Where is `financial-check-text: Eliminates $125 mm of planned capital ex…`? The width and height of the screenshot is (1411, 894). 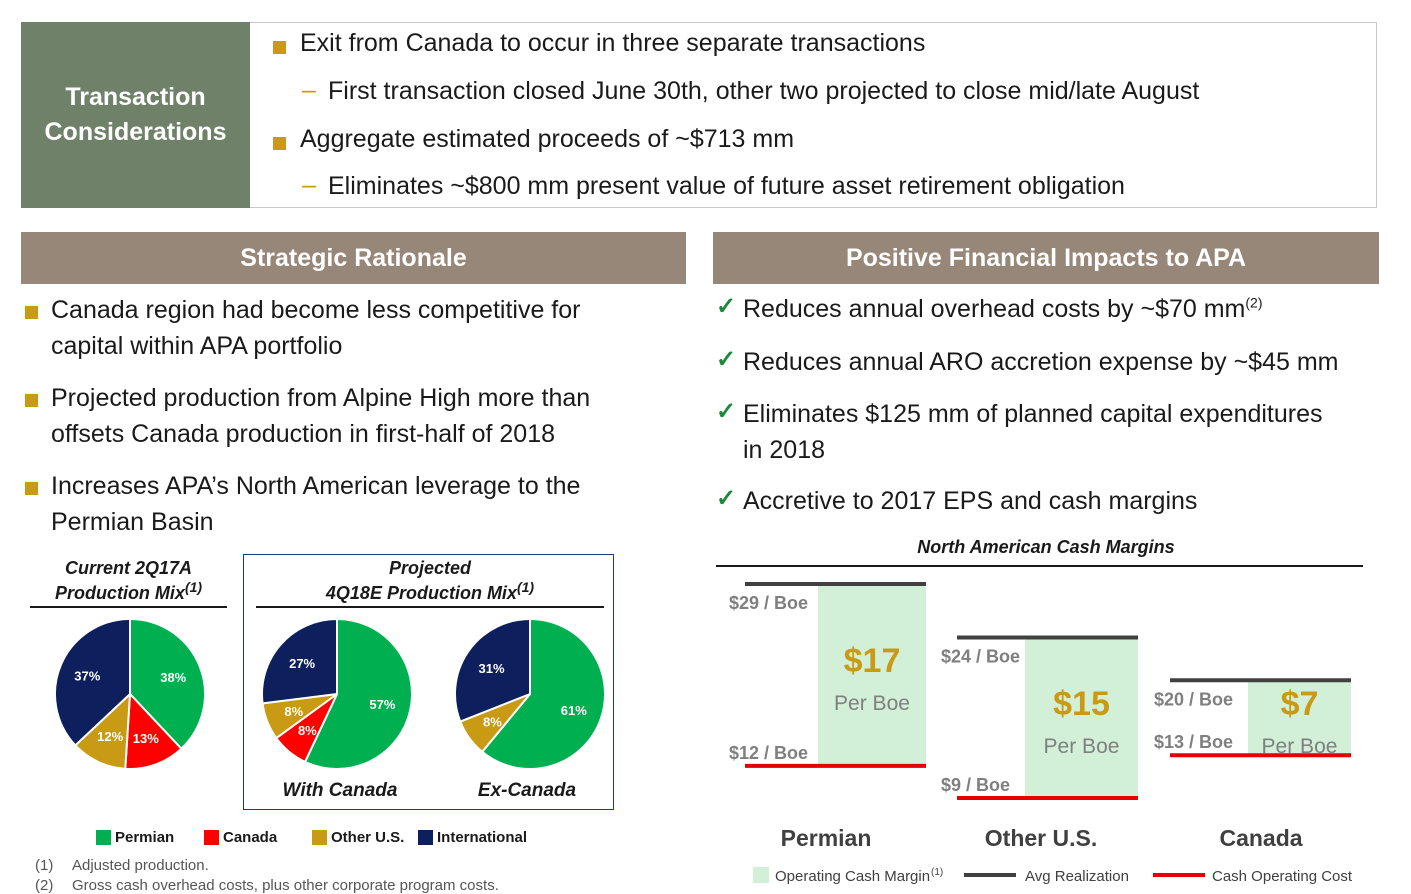 financial-check-text: Eliminates $125 mm of planned capital ex… is located at coordinates (1033, 414).